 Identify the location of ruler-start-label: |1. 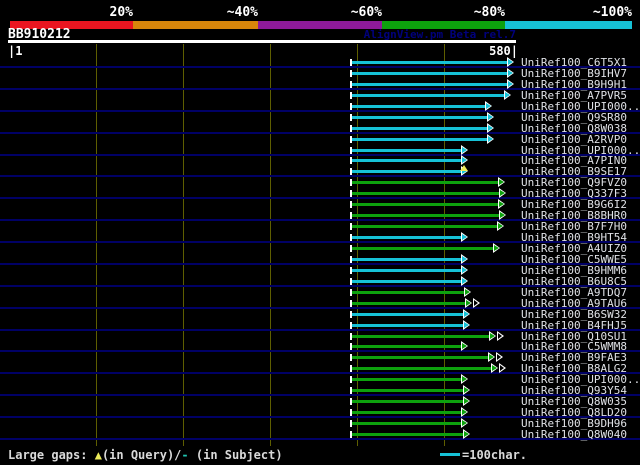
(15, 51).